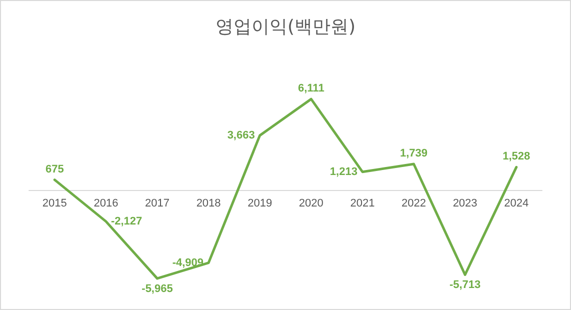 This screenshot has width=571, height=310. What do you see at coordinates (311, 203) in the screenshot?
I see `x-tick-label: 2020` at bounding box center [311, 203].